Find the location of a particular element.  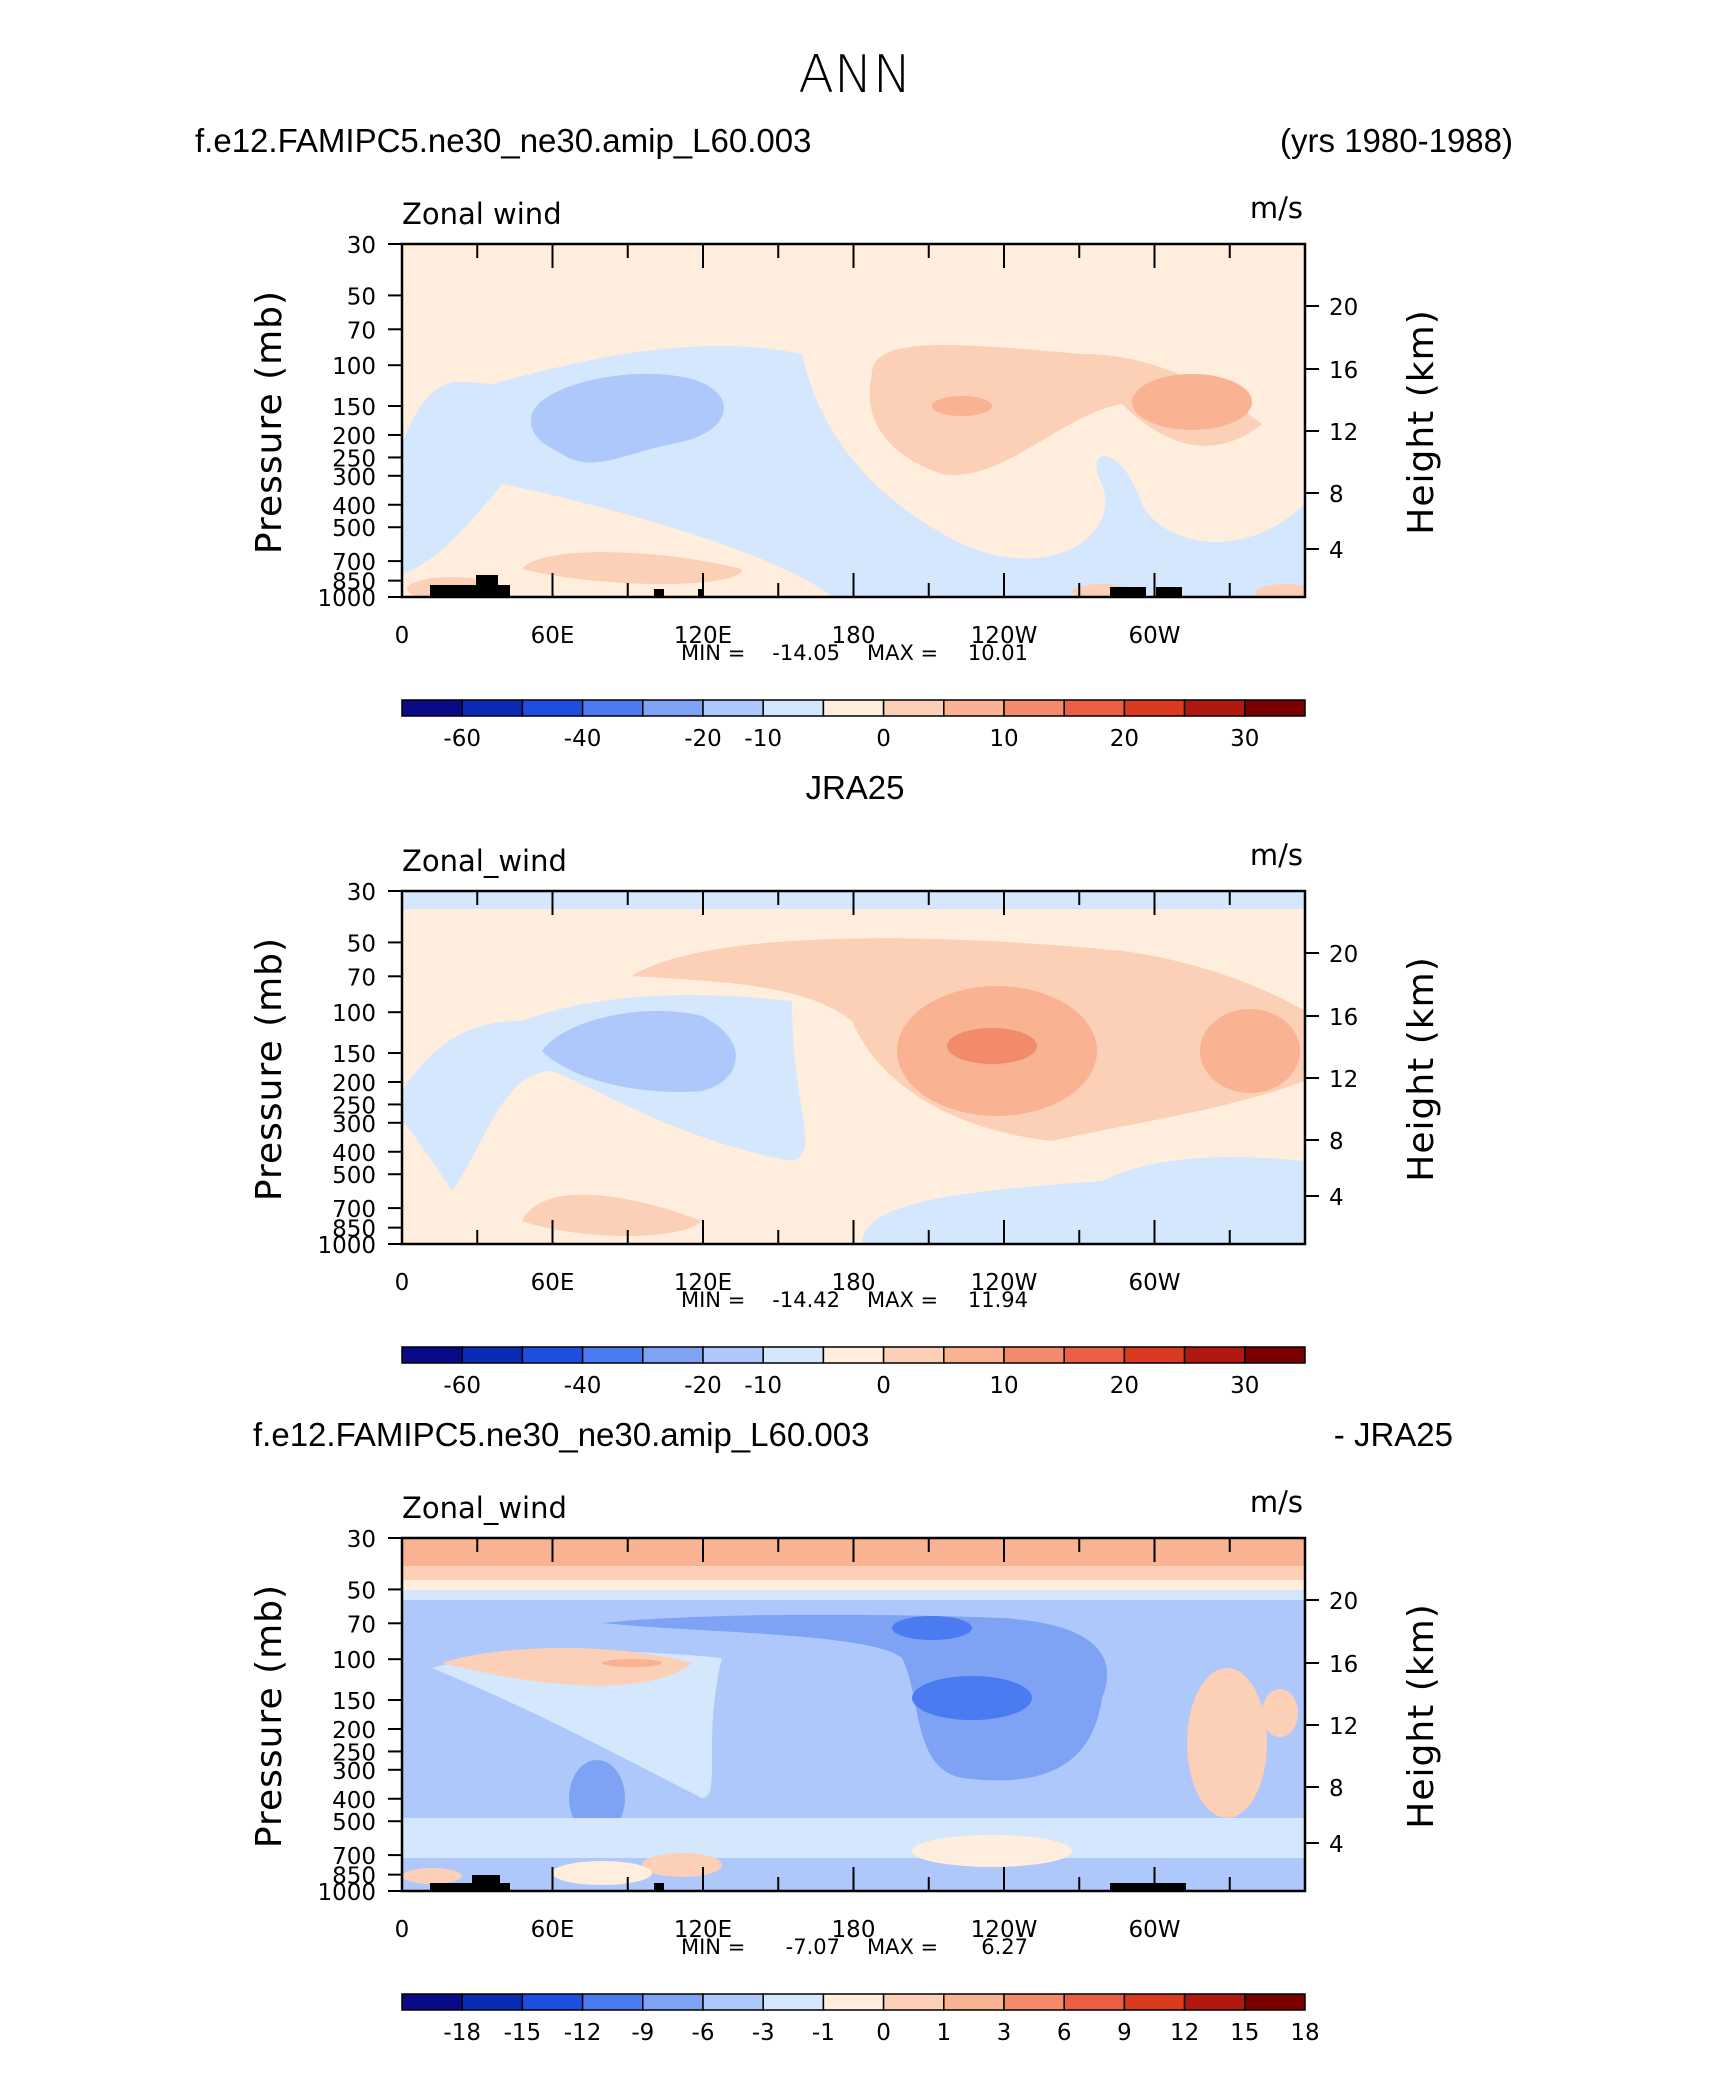

panel-title-right: - JRA25 is located at coordinates (1393, 1434).